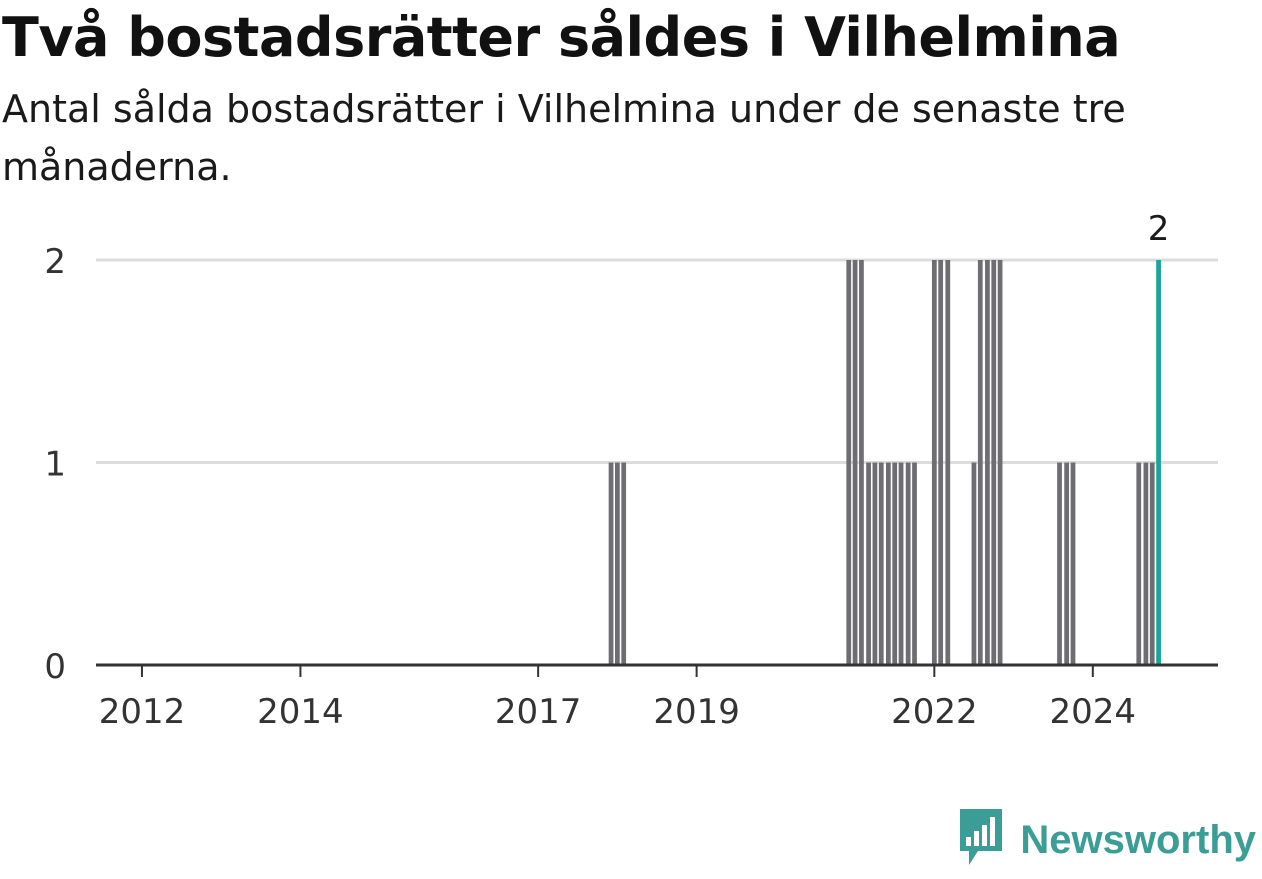  What do you see at coordinates (142, 712) in the screenshot?
I see `x-tick-label: 2012` at bounding box center [142, 712].